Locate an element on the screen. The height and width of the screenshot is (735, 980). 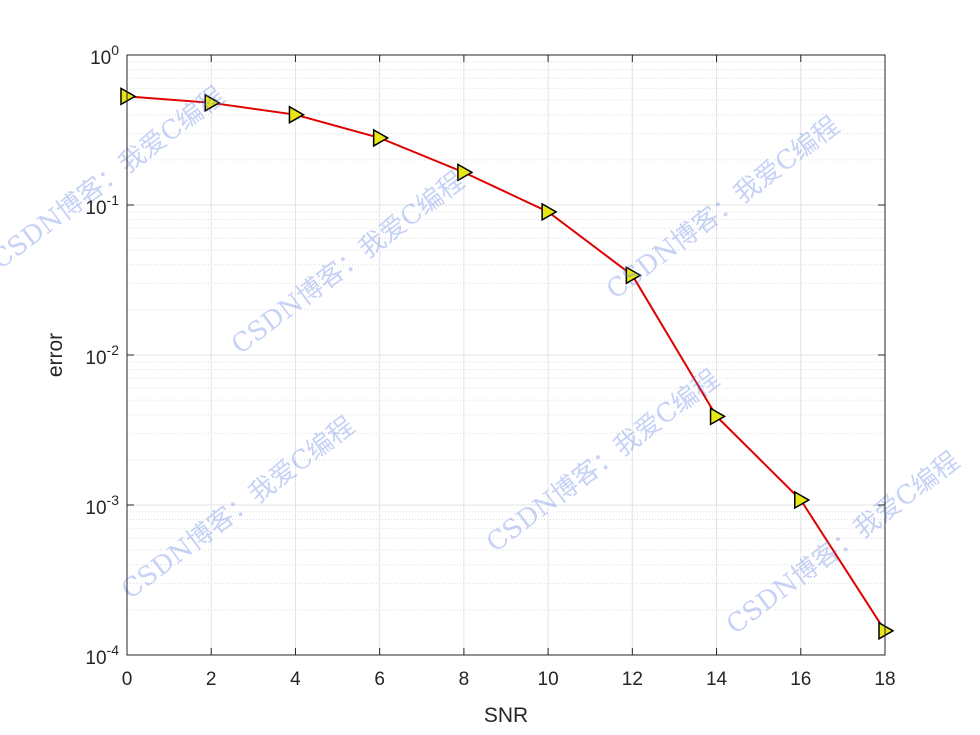
x-tick-label: 8 is located at coordinates (464, 679).